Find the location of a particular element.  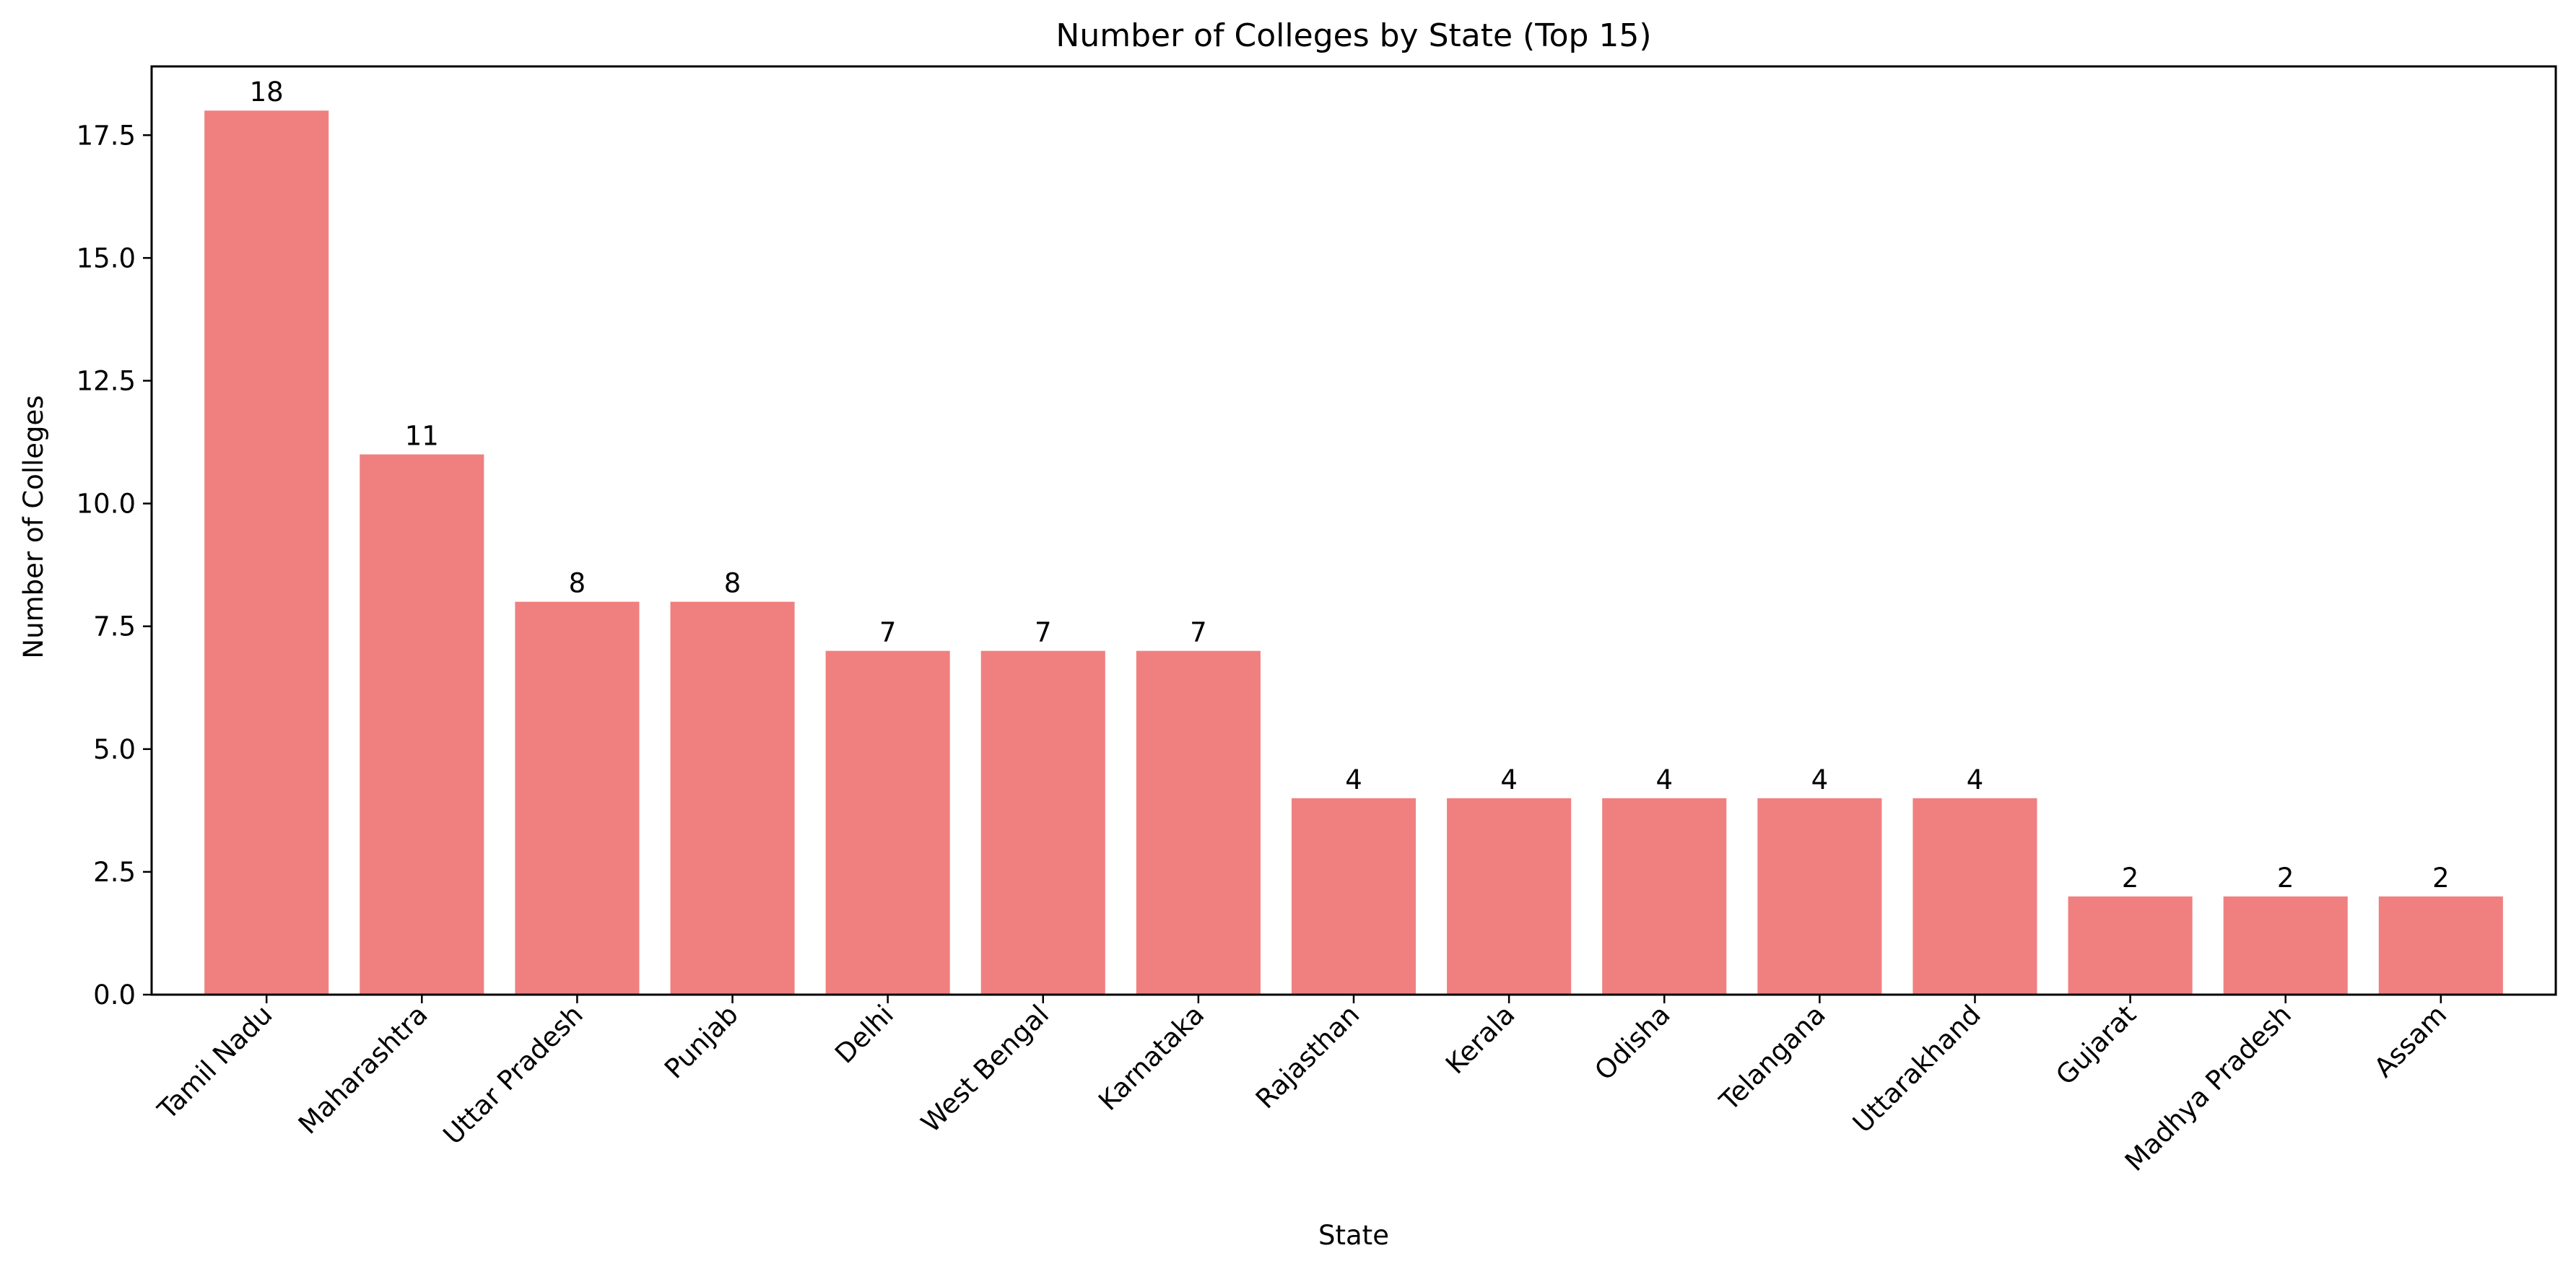

bar-delhi is located at coordinates (888, 823).